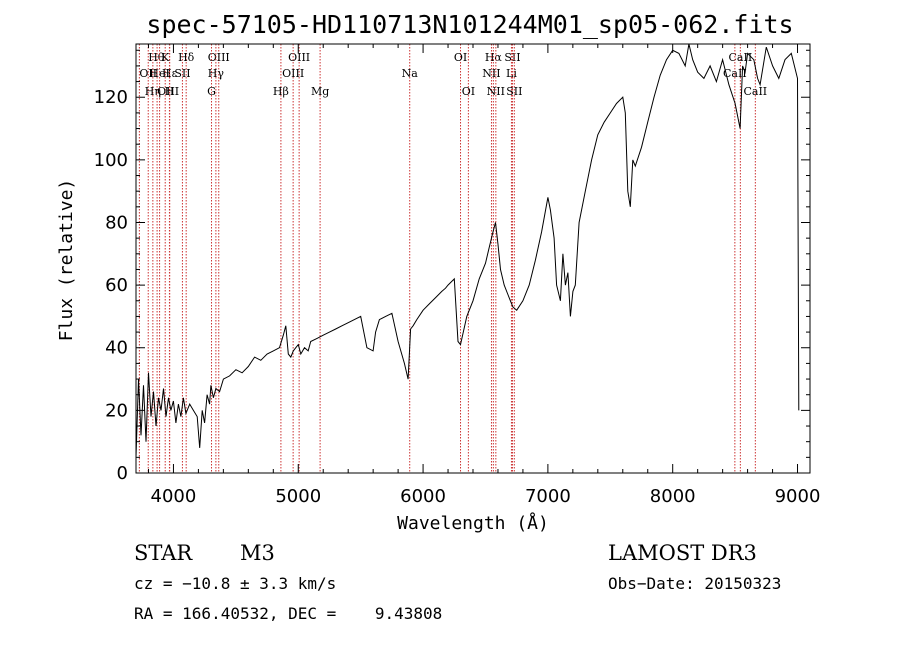 The width and height of the screenshot is (900, 649). What do you see at coordinates (281, 91) in the screenshot?
I see `line-label-23: Hβ` at bounding box center [281, 91].